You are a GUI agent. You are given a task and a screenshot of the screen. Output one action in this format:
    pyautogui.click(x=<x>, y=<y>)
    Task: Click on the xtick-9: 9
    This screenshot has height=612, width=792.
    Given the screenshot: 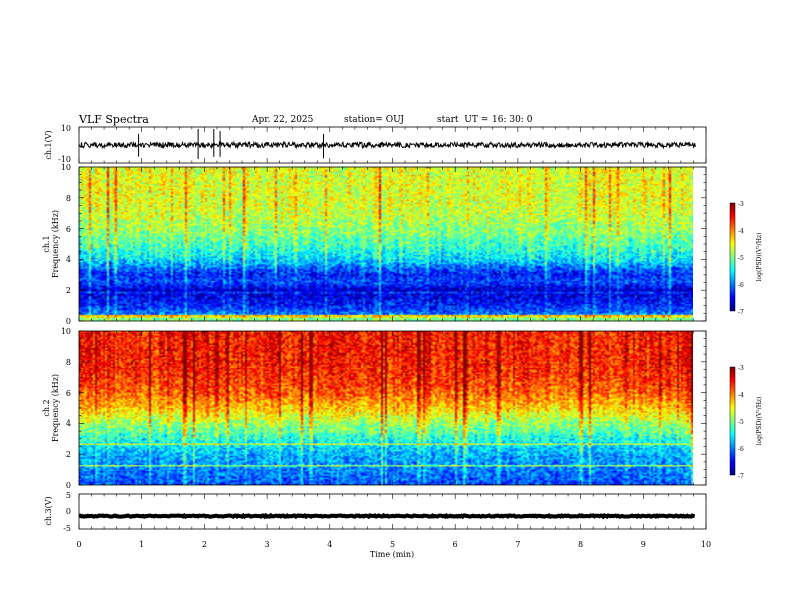 What is the action you would take?
    pyautogui.click(x=643, y=544)
    